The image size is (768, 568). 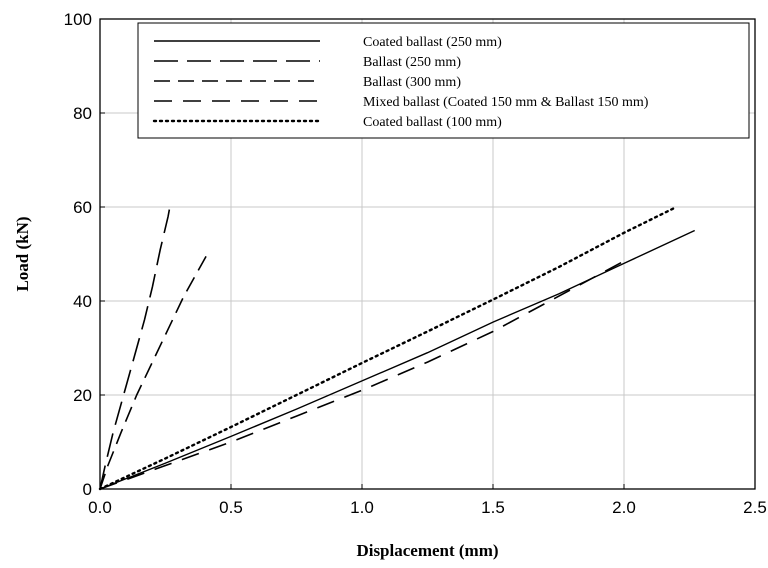 What do you see at coordinates (87, 489) in the screenshot?
I see `y-tick-label: 0` at bounding box center [87, 489].